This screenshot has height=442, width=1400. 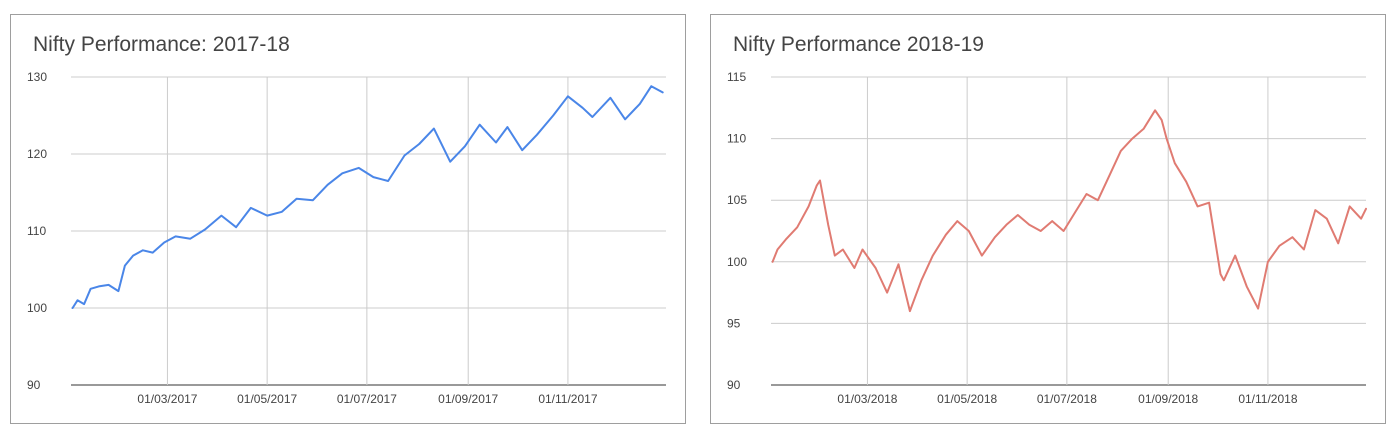 I want to click on x-tick-label: 01/05/2018, so click(x=967, y=399).